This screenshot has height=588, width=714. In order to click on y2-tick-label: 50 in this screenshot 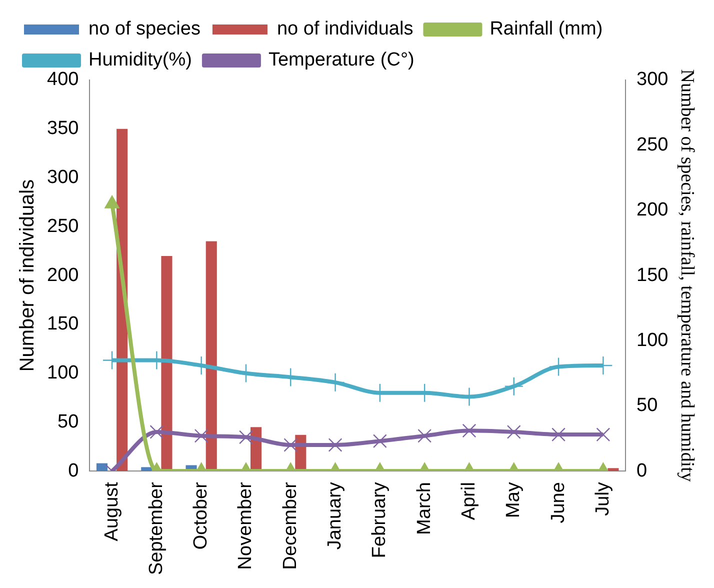, I will do `click(647, 405)`.